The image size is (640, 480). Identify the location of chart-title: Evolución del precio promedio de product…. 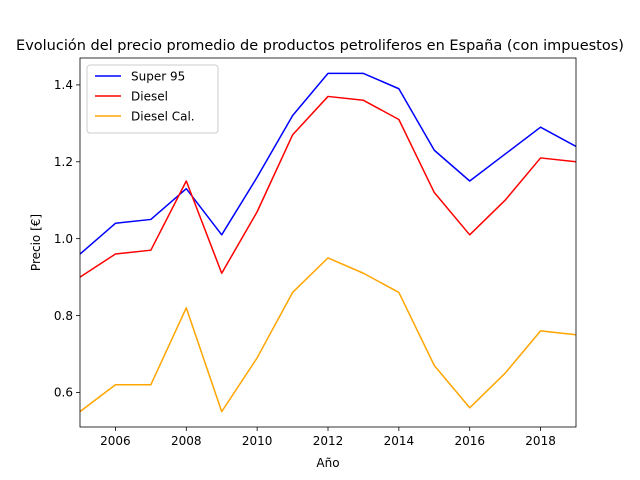
(320, 46).